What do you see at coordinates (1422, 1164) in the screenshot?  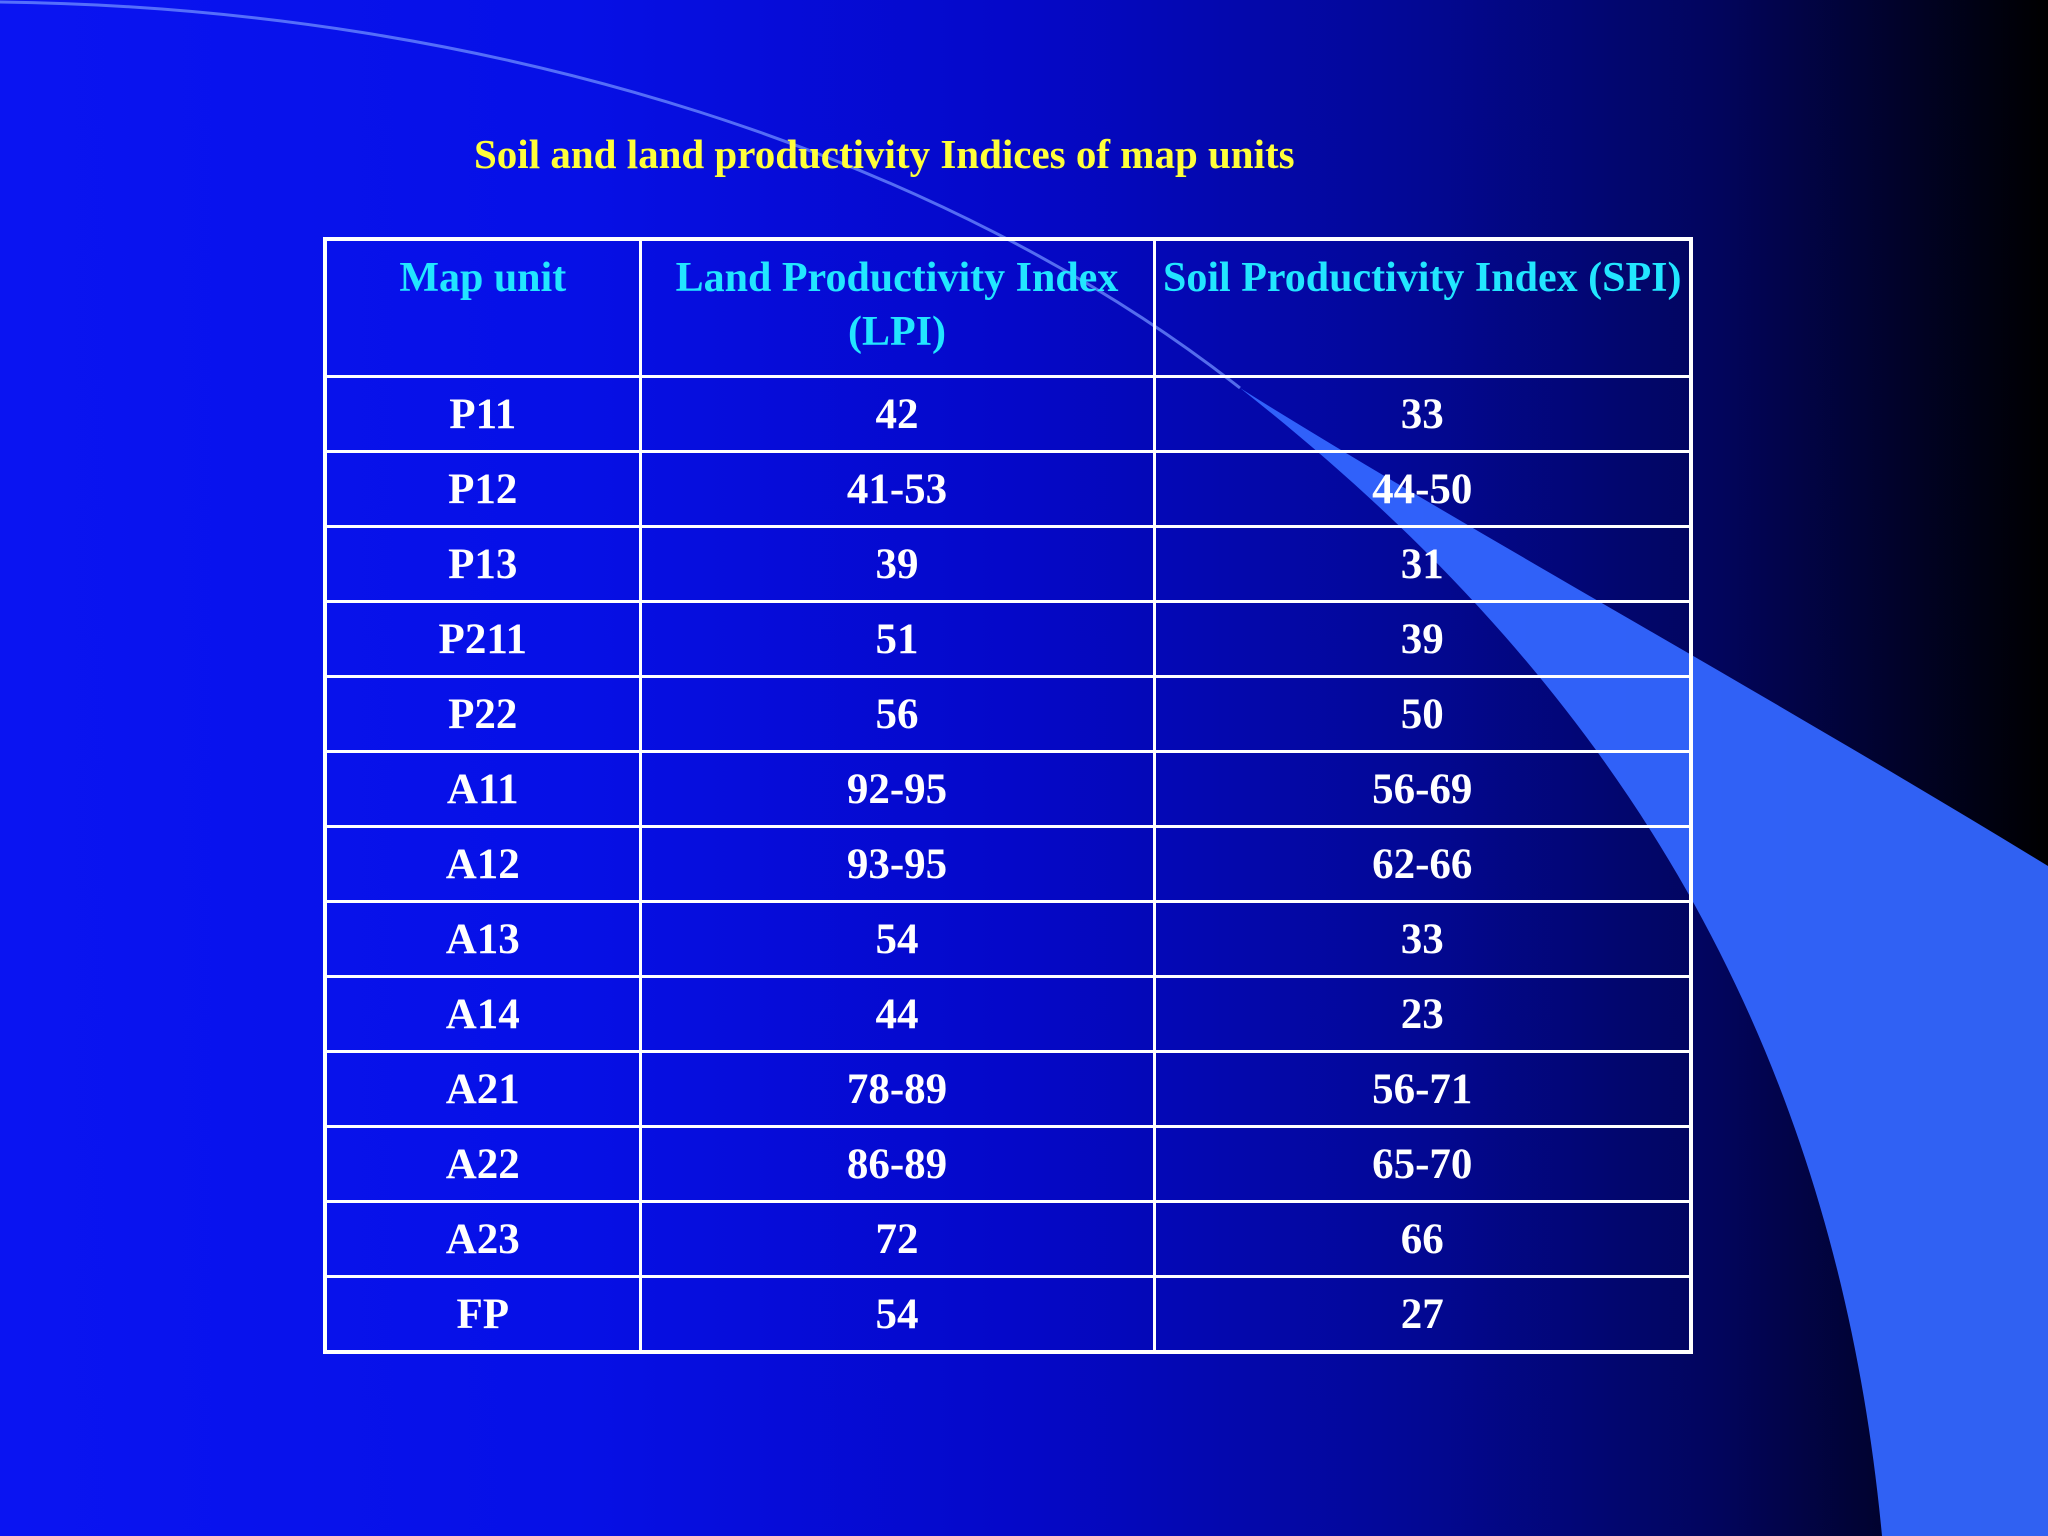 I see `cell-spi: 65-70` at bounding box center [1422, 1164].